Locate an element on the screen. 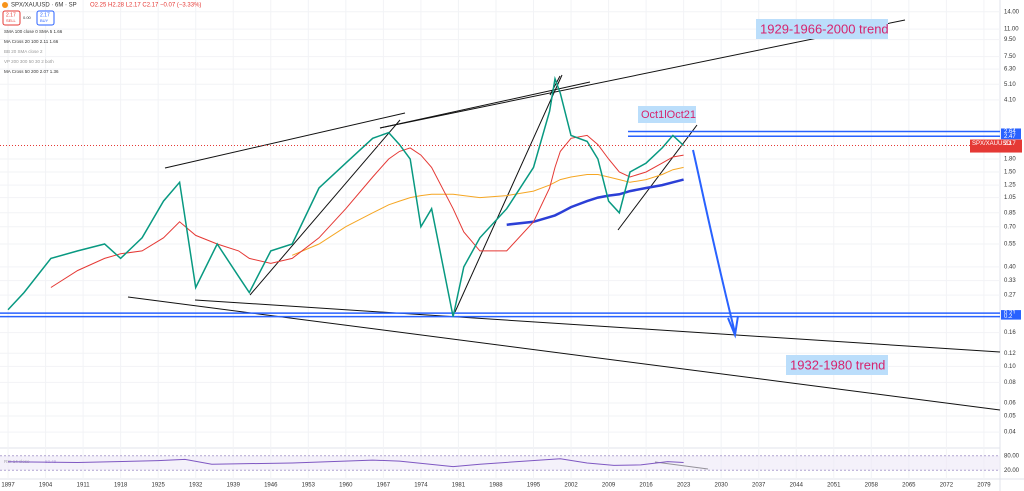 The image size is (1024, 491). y-tick-label: 0.10 is located at coordinates (1010, 367).